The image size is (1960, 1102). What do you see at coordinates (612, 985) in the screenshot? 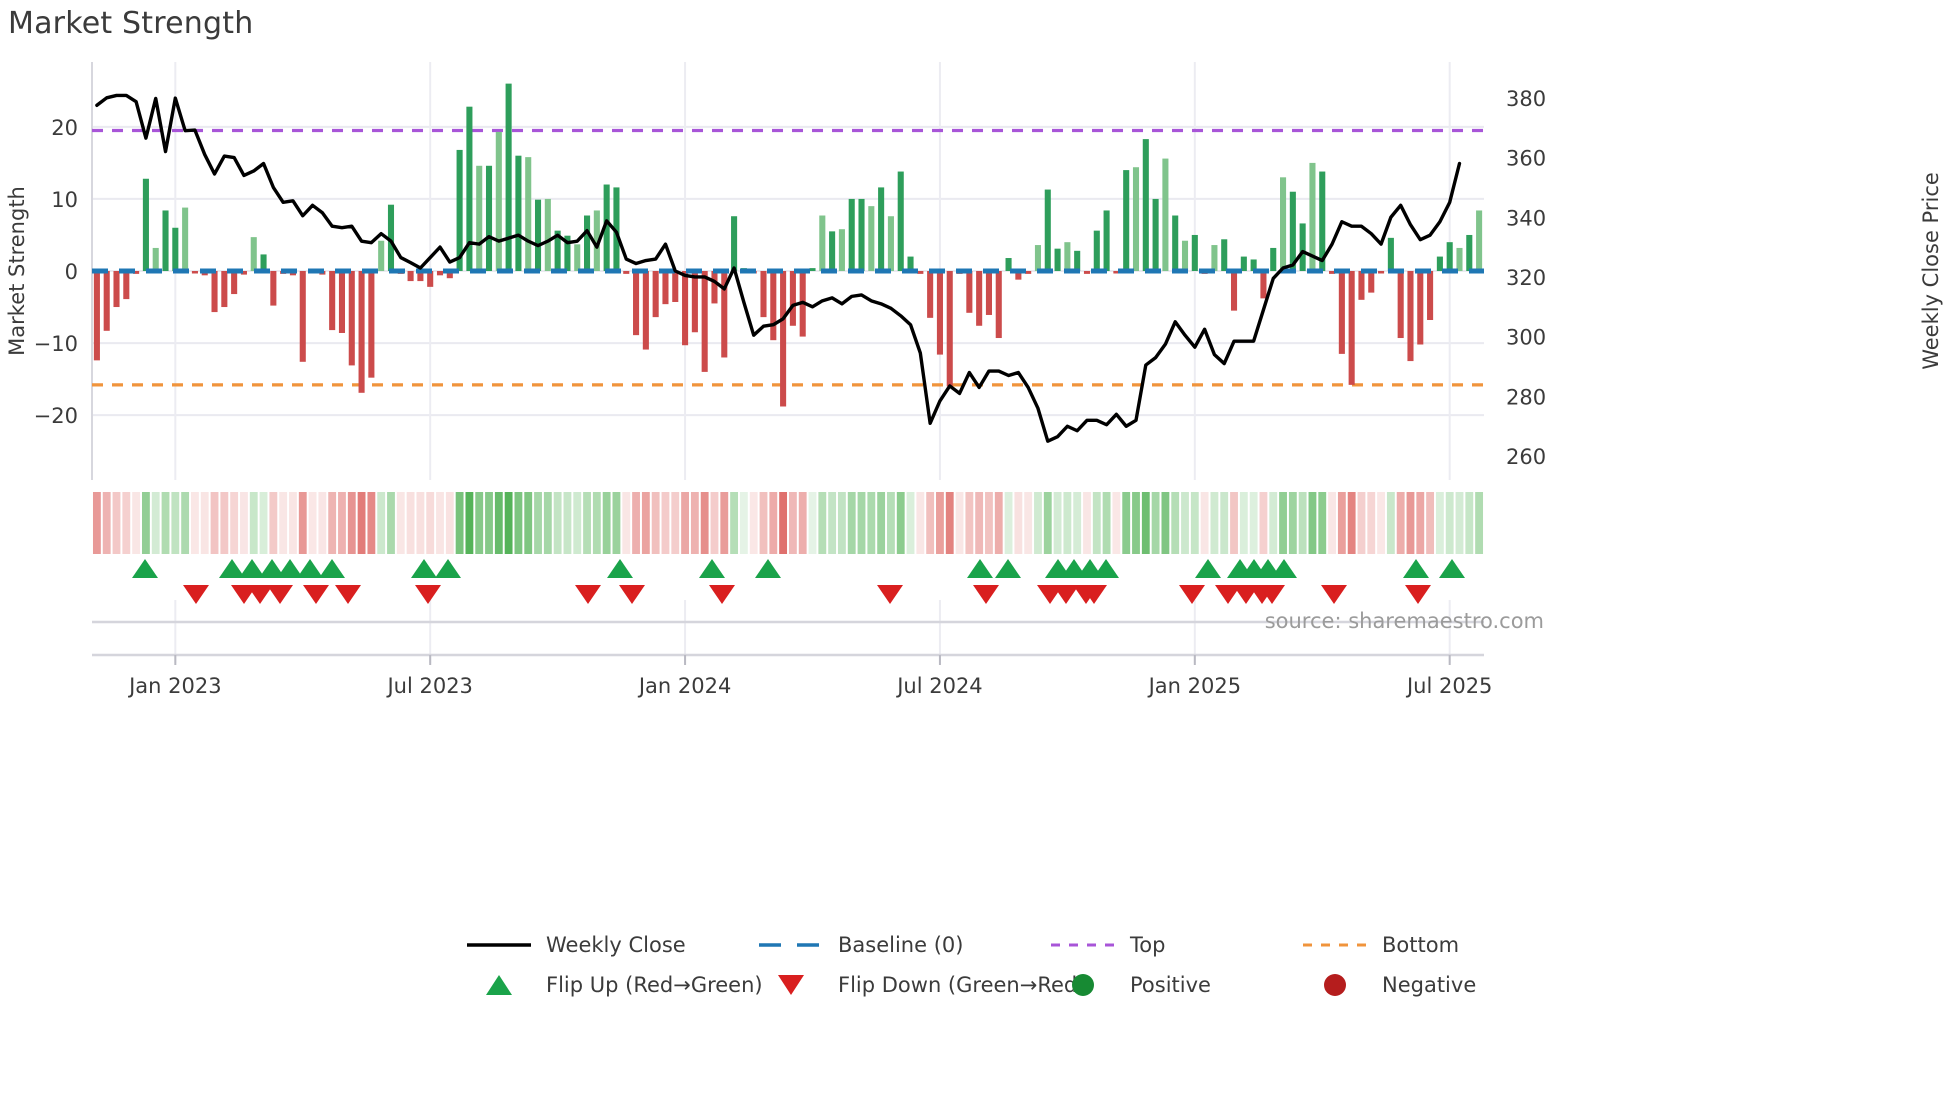
I see `legend-item-flip-up: Flip Up (Red→Green)` at bounding box center [612, 985].